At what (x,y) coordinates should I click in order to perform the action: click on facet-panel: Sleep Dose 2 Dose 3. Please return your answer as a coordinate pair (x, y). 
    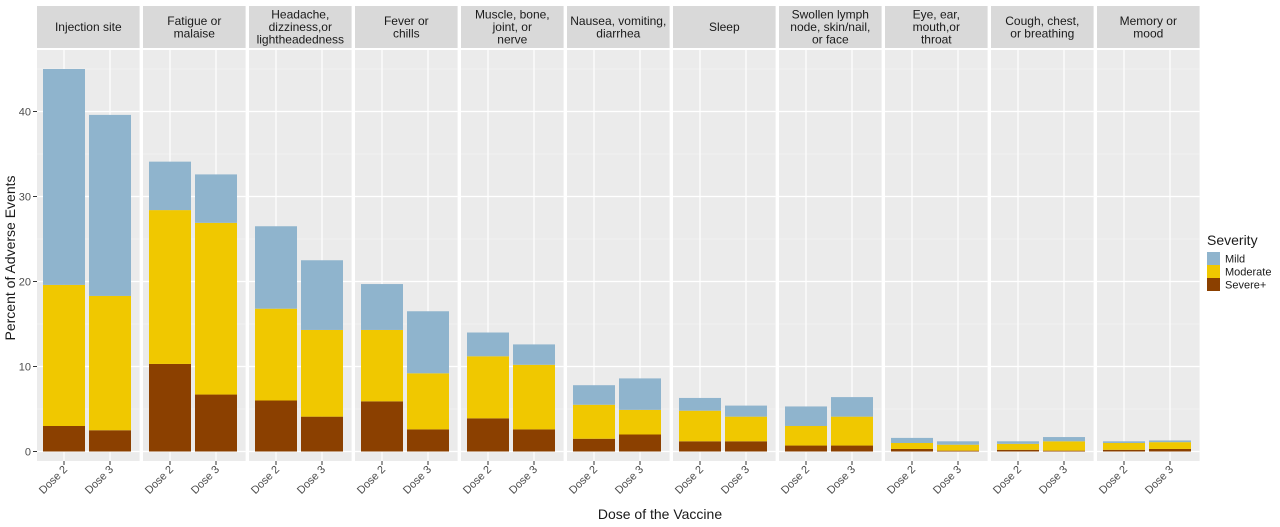
    Looking at the image, I should click on (724, 251).